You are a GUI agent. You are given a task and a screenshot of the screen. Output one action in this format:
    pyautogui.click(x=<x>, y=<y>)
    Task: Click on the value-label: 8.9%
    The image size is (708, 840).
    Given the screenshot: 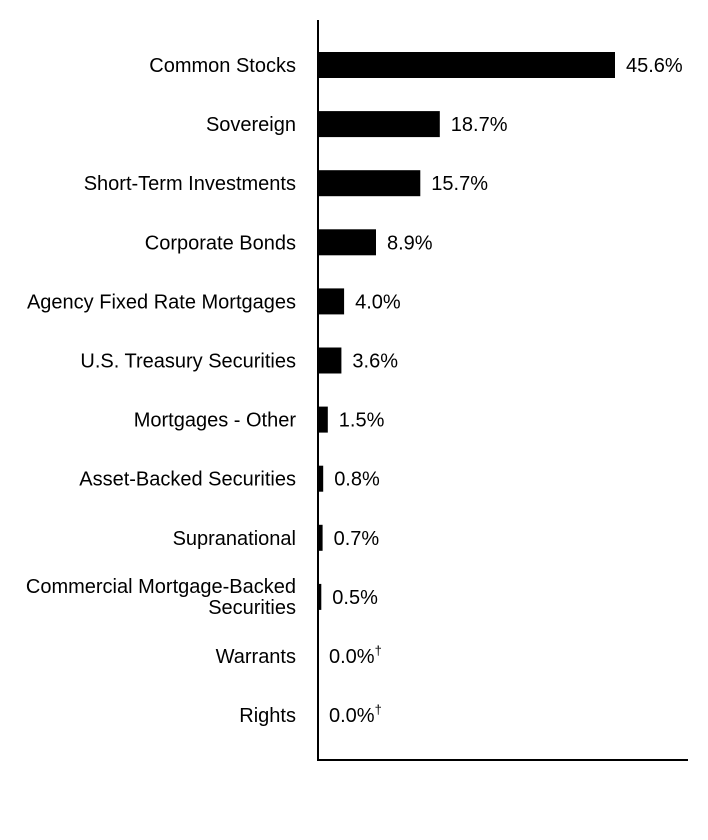 What is the action you would take?
    pyautogui.click(x=410, y=243)
    